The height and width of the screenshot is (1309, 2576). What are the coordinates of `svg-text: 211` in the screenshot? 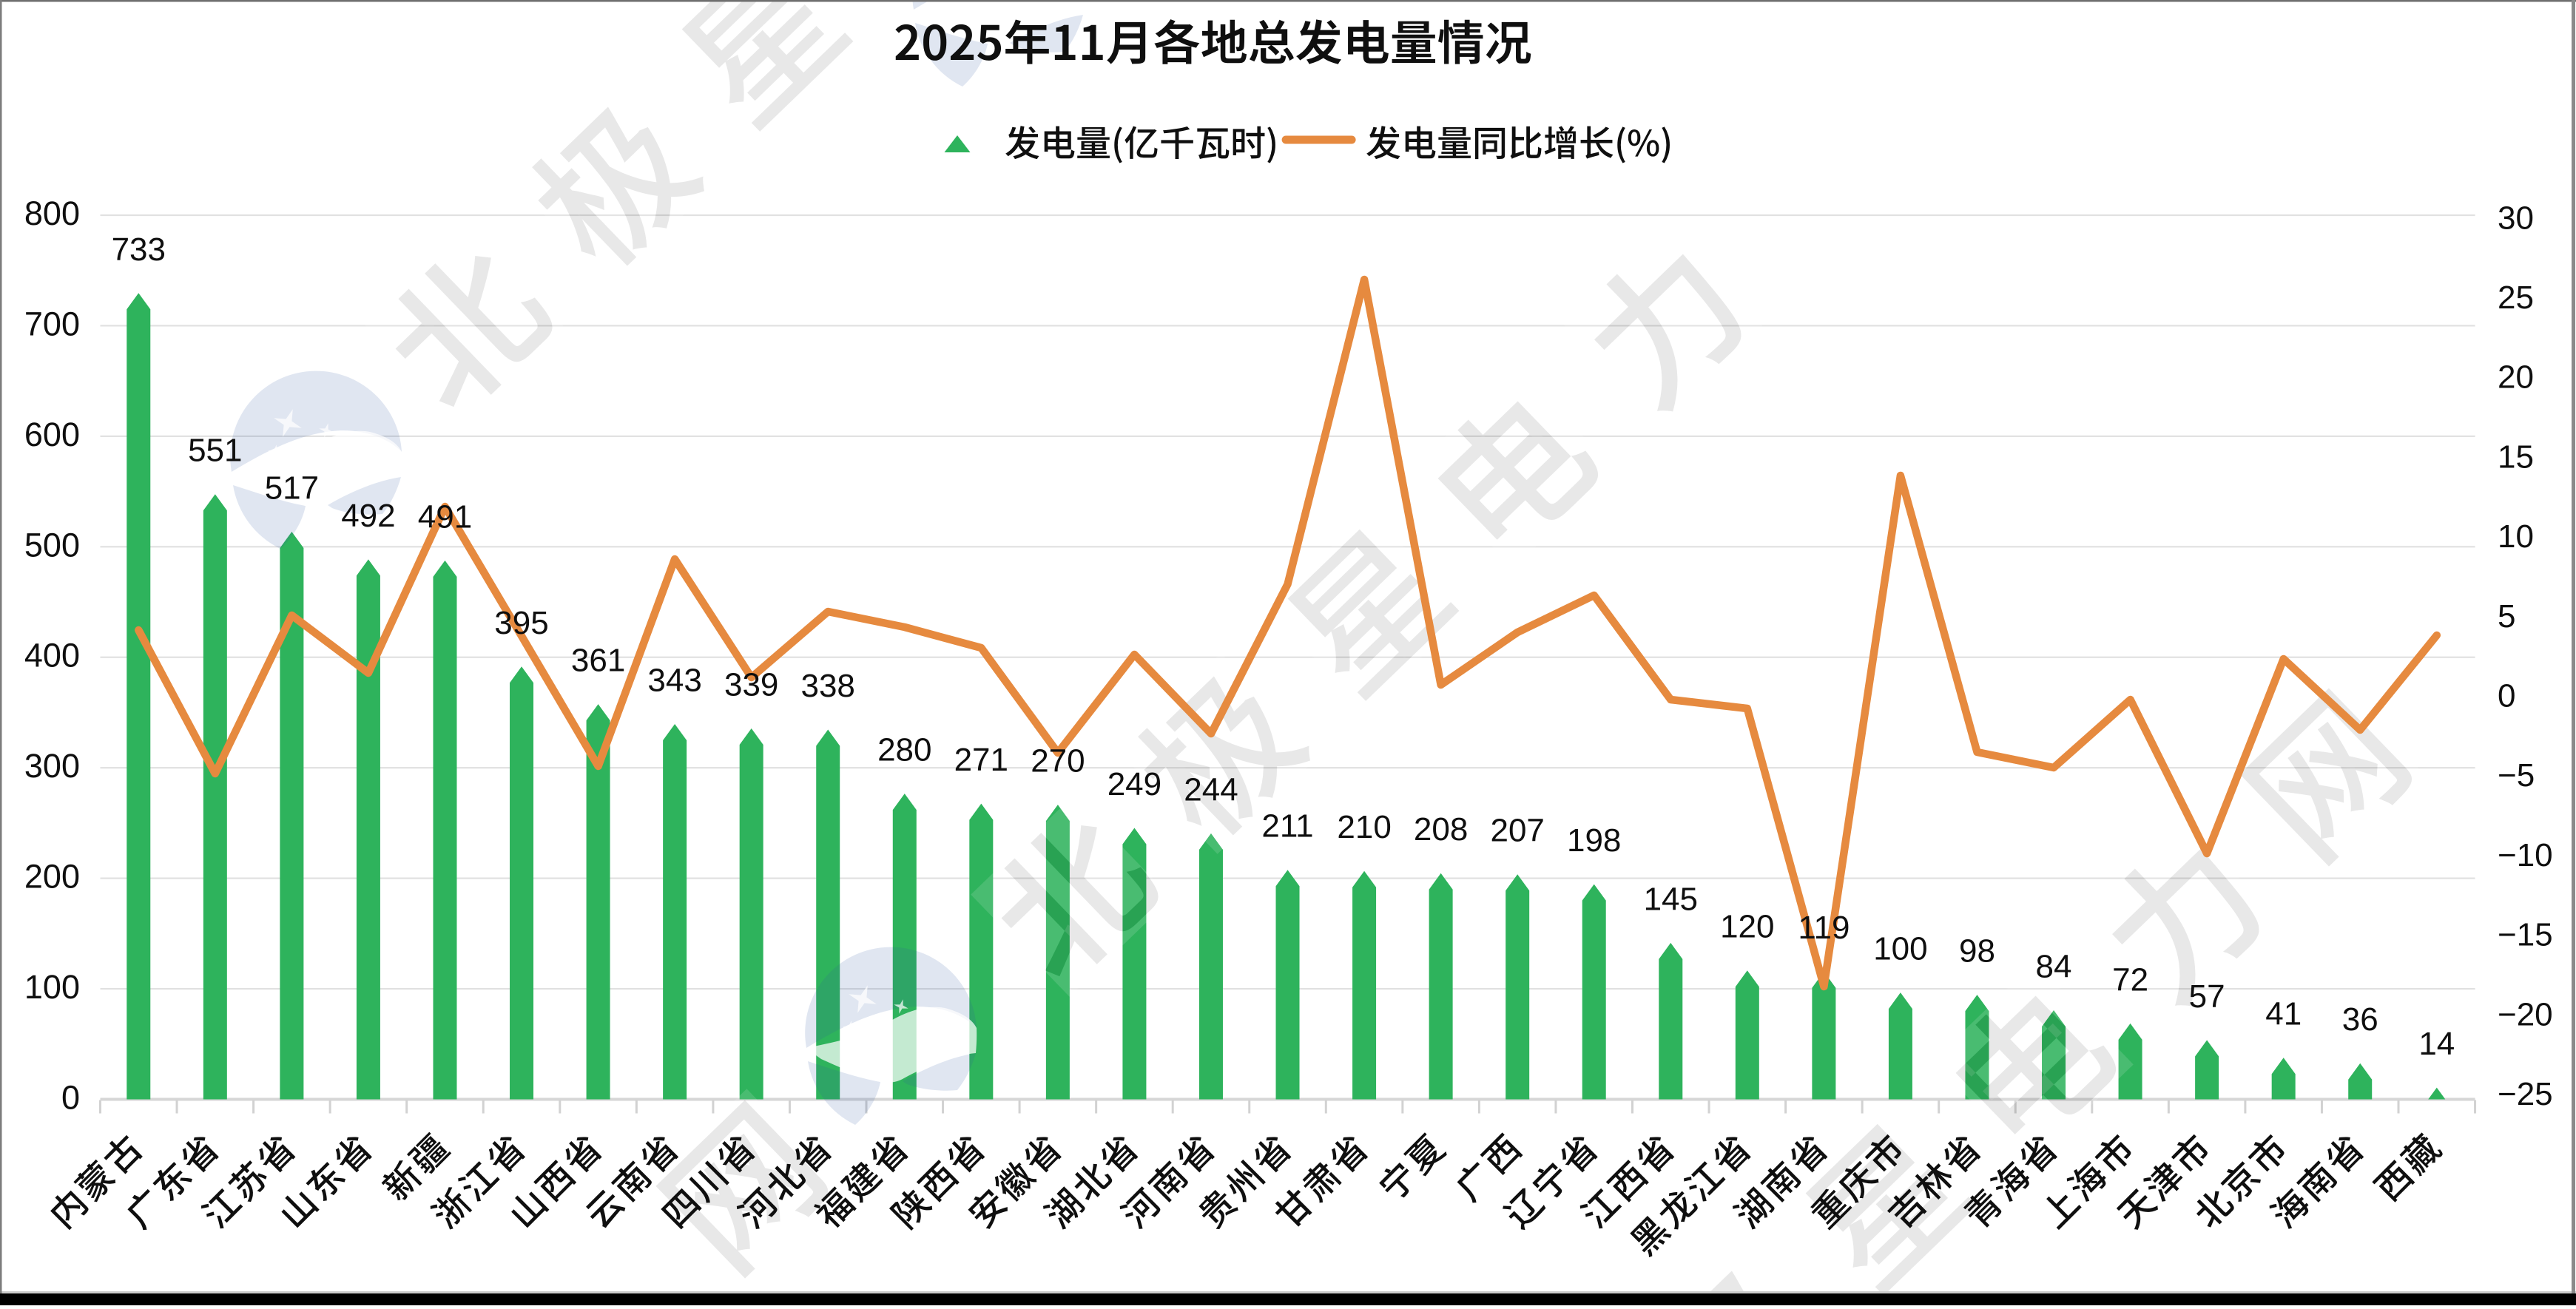 It's located at (1287, 826).